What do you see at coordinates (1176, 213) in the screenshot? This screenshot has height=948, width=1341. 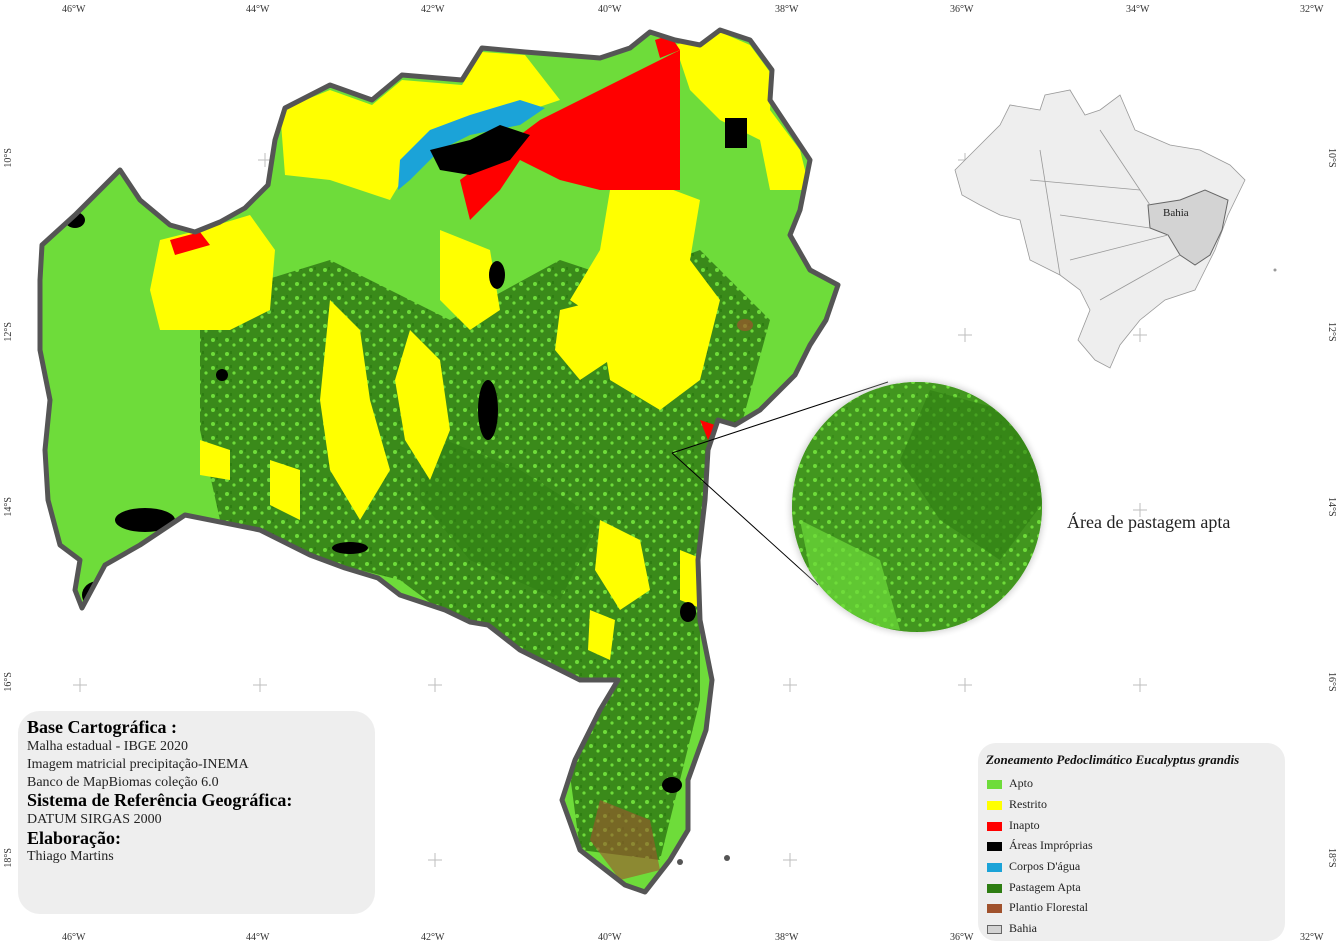 I see `inset-state-label: Bahia` at bounding box center [1176, 213].